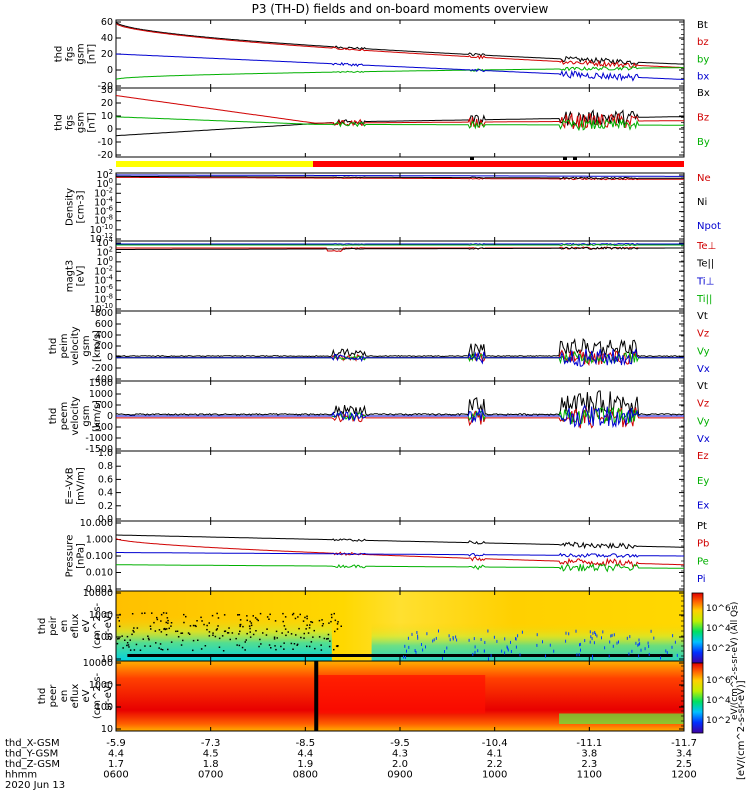 This screenshot has height=800, width=750. What do you see at coordinates (104, 405) in the screenshot?
I see `y-tick-label: 500` at bounding box center [104, 405].